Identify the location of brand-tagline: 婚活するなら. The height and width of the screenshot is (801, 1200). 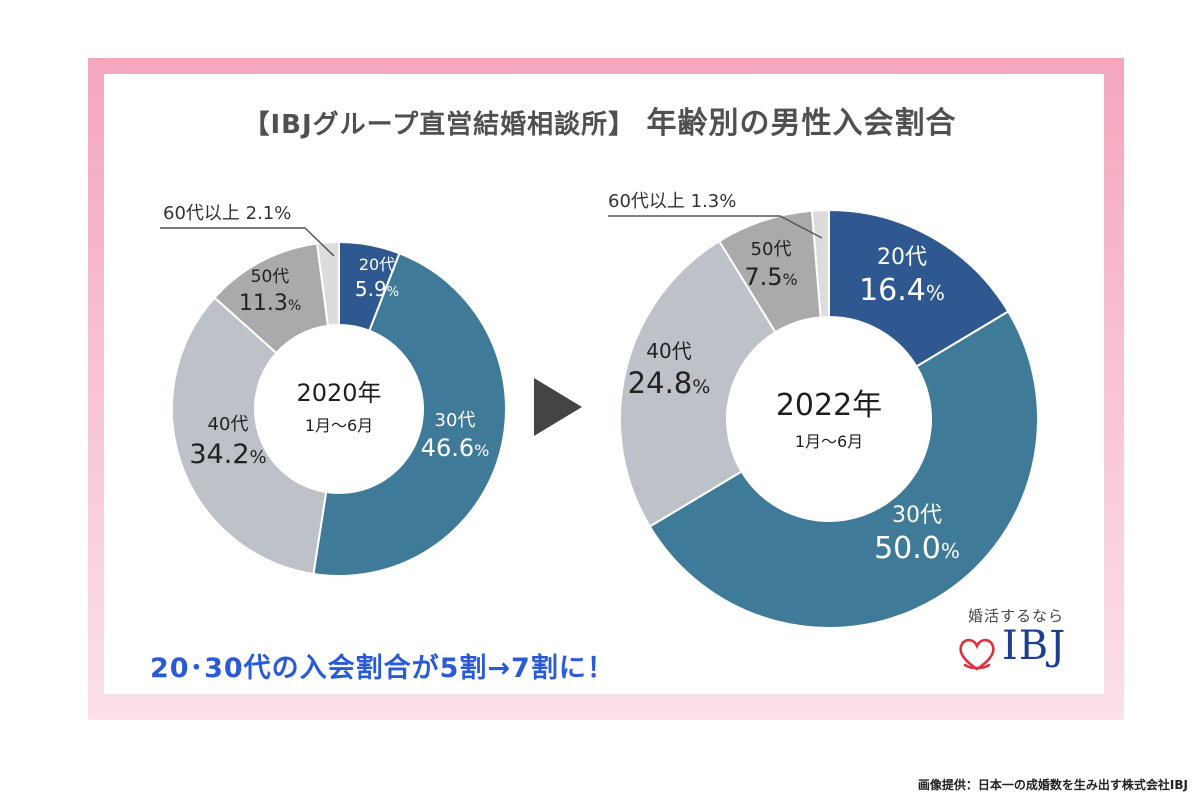
(1016, 616).